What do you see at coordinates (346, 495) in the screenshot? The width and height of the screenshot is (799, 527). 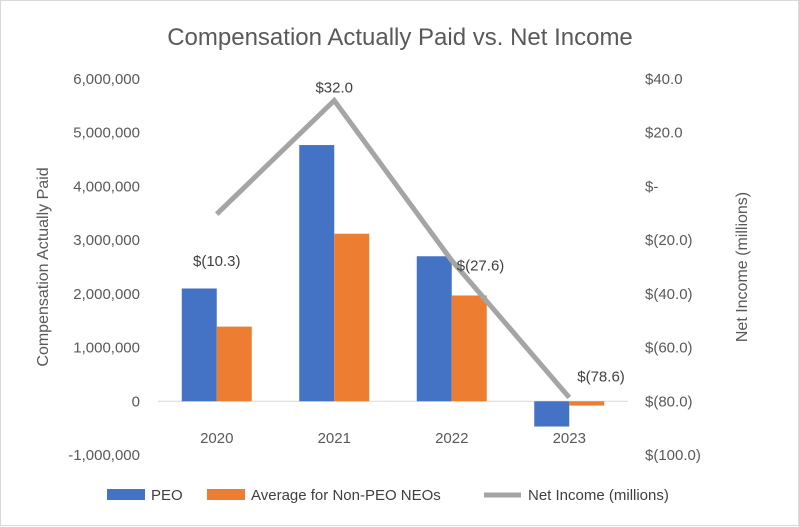 I see `legend-neo-label: Average for Non-PEO NEOs` at bounding box center [346, 495].